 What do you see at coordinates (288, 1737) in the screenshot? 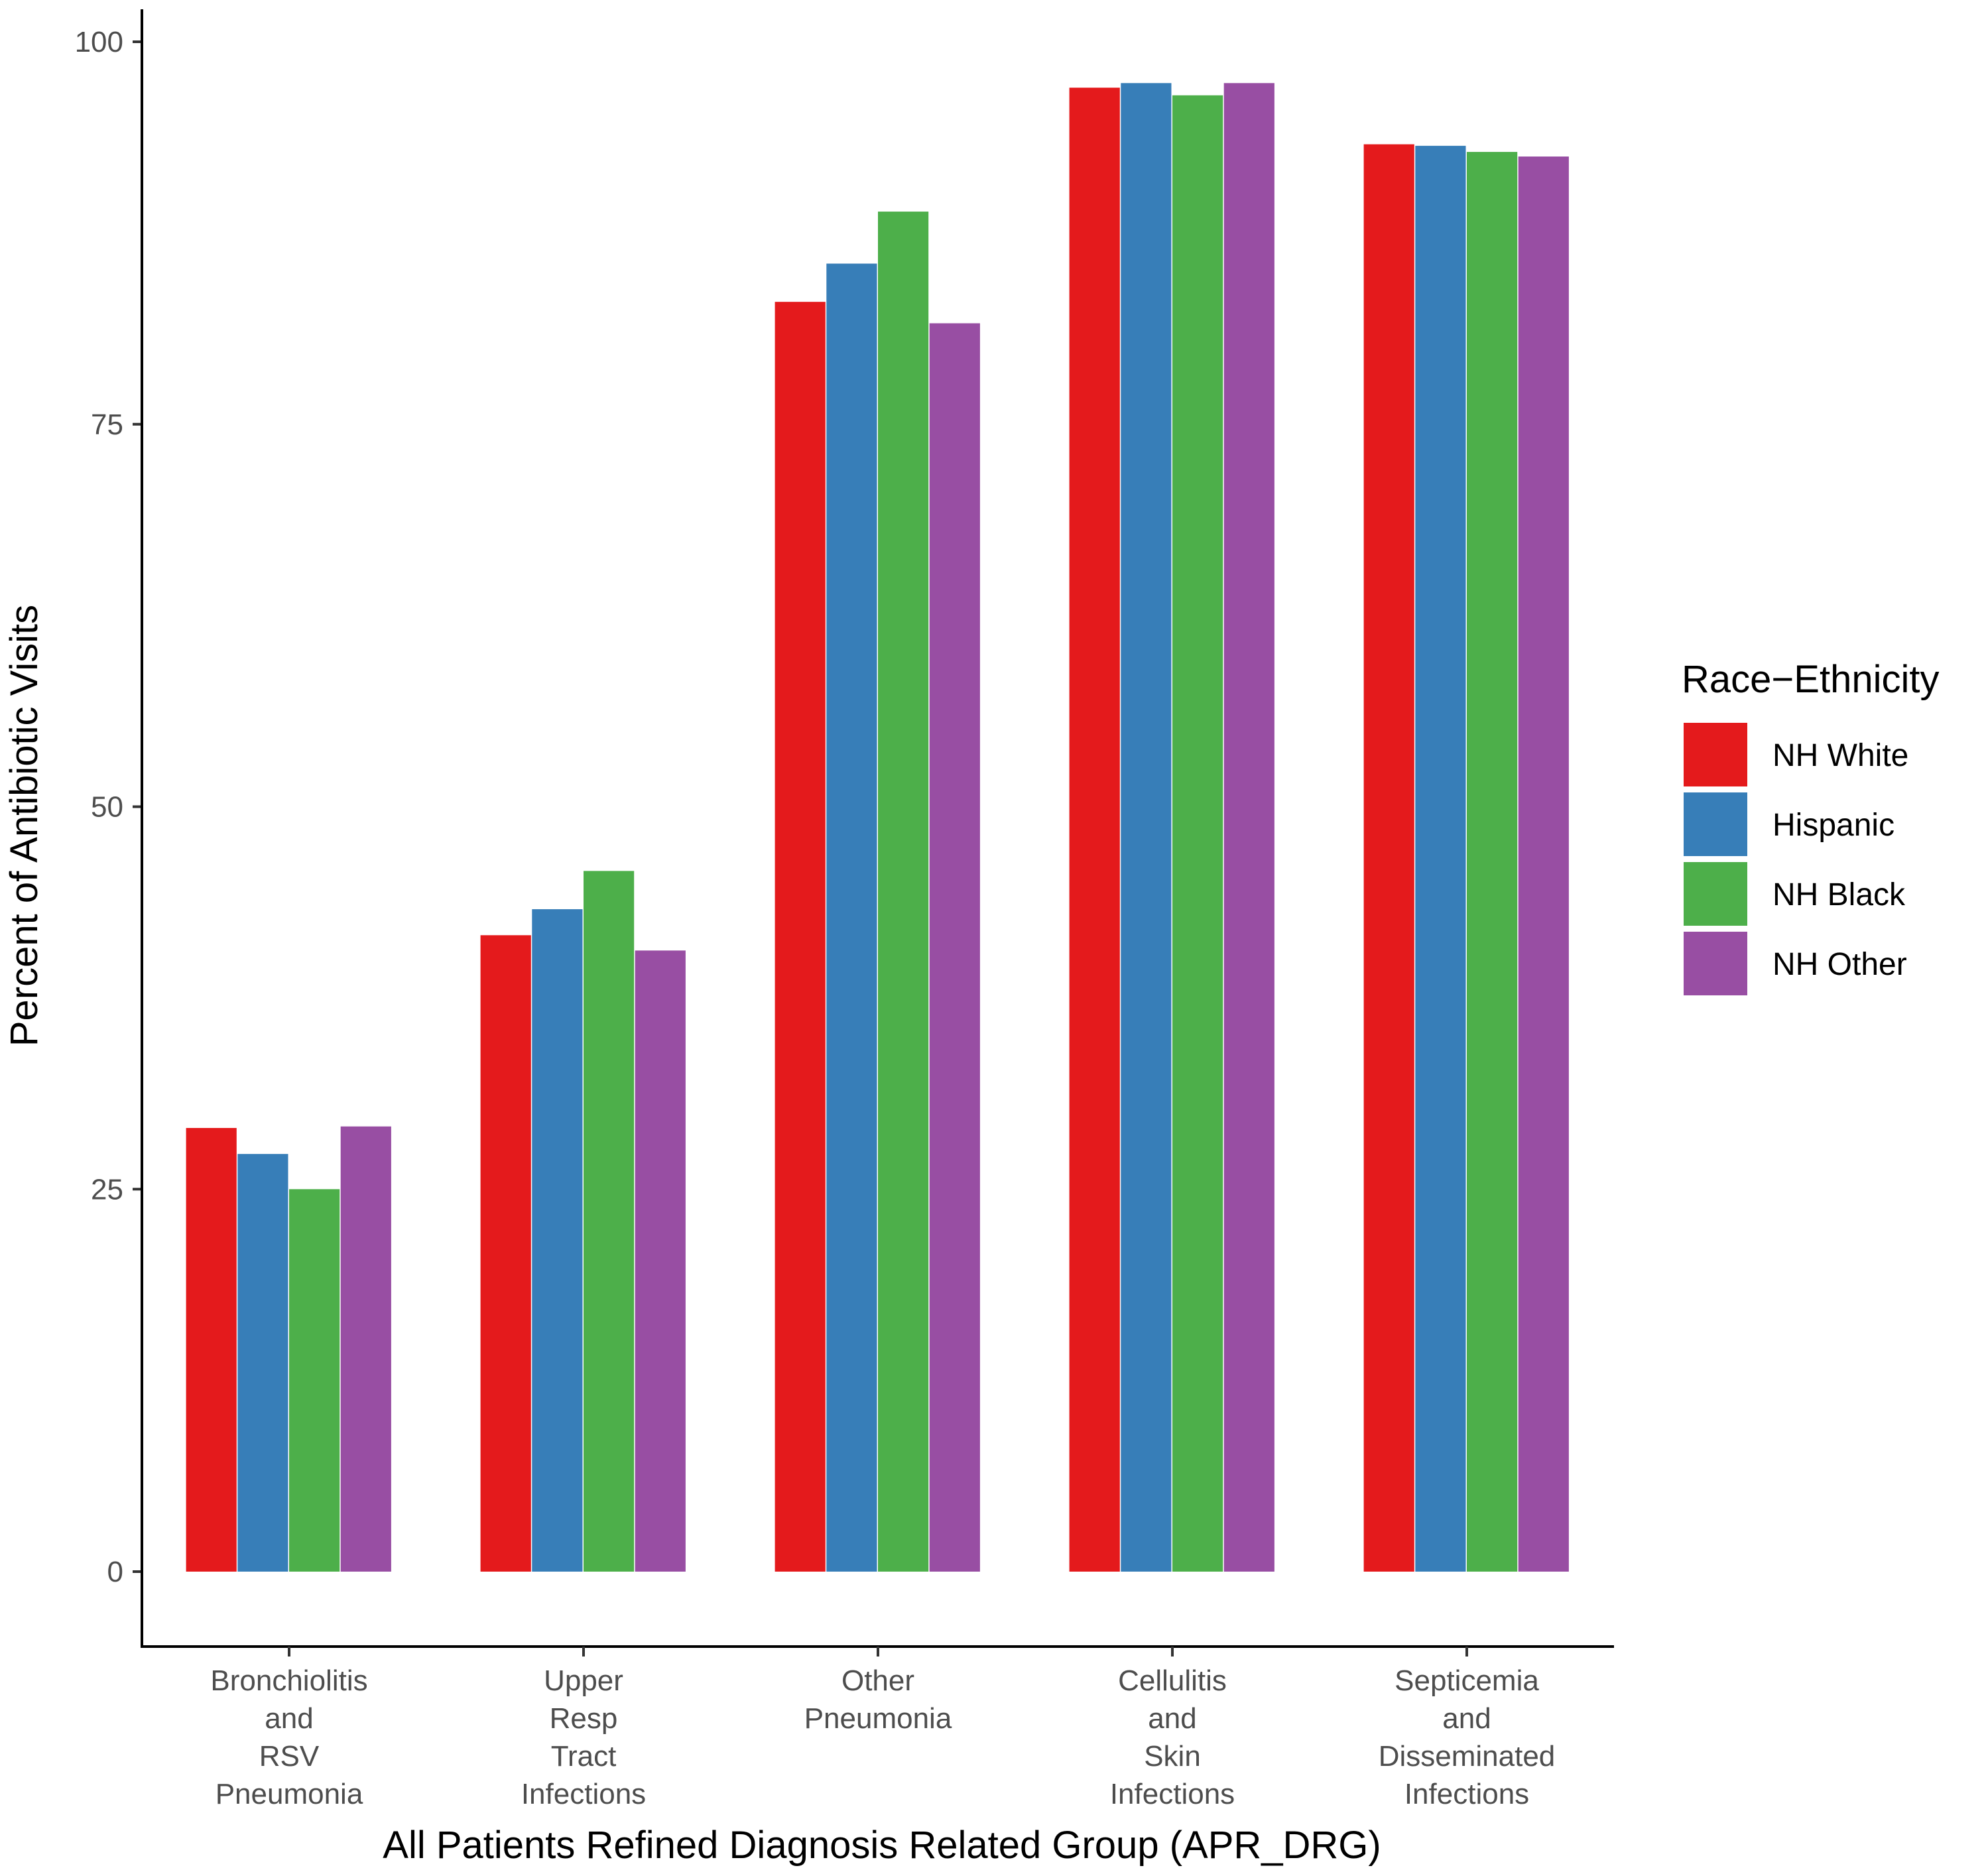
I see `x-tick-label: Bronchiolitis and RSV Pneumonia` at bounding box center [288, 1737].